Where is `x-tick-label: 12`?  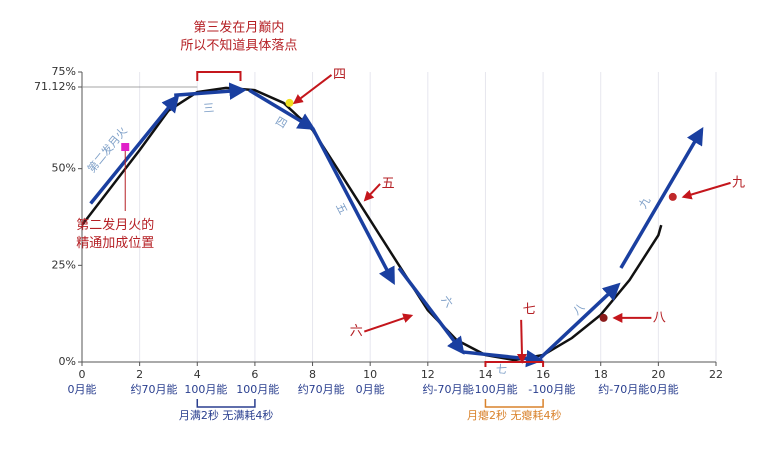
x-tick-label: 12 is located at coordinates (428, 374).